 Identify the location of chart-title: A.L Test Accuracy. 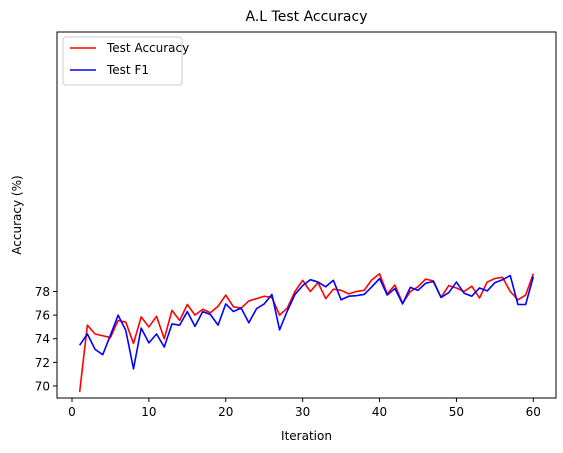
(307, 17).